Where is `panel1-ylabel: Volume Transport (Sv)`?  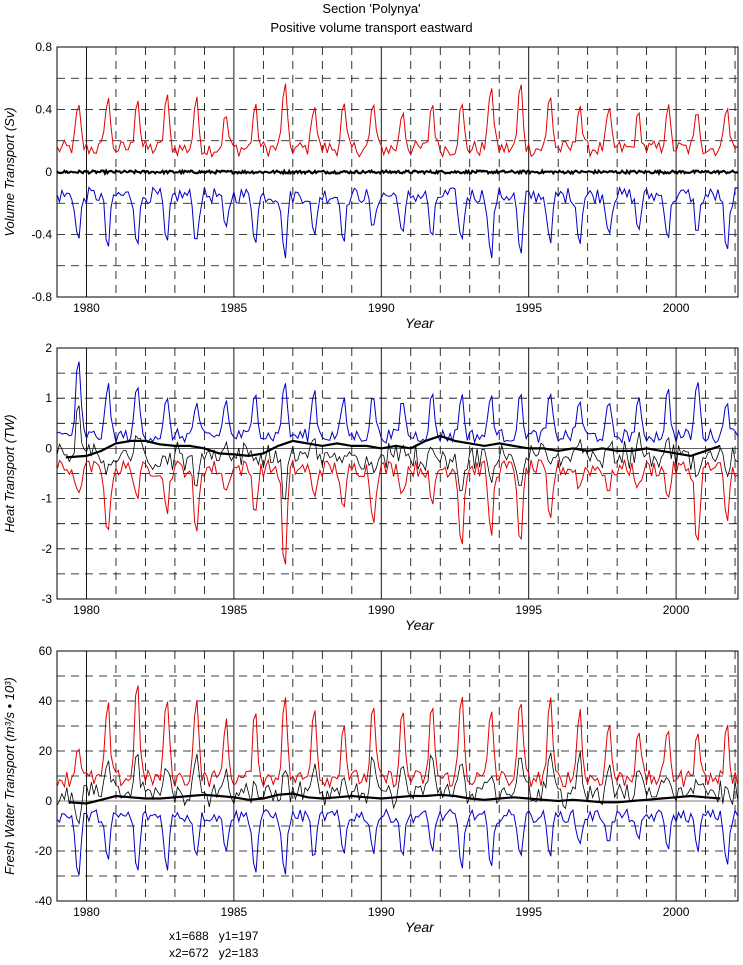
panel1-ylabel: Volume Transport (Sv) is located at coordinates (9, 171).